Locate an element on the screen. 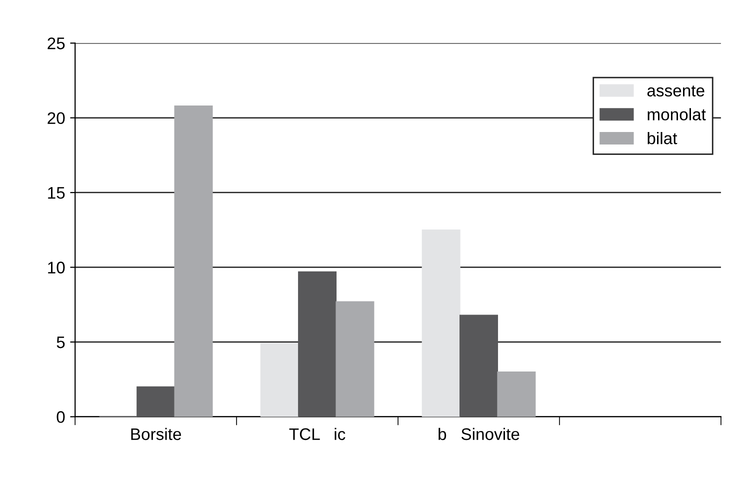 The width and height of the screenshot is (751, 479). y-tick-label: 0 is located at coordinates (60, 417).